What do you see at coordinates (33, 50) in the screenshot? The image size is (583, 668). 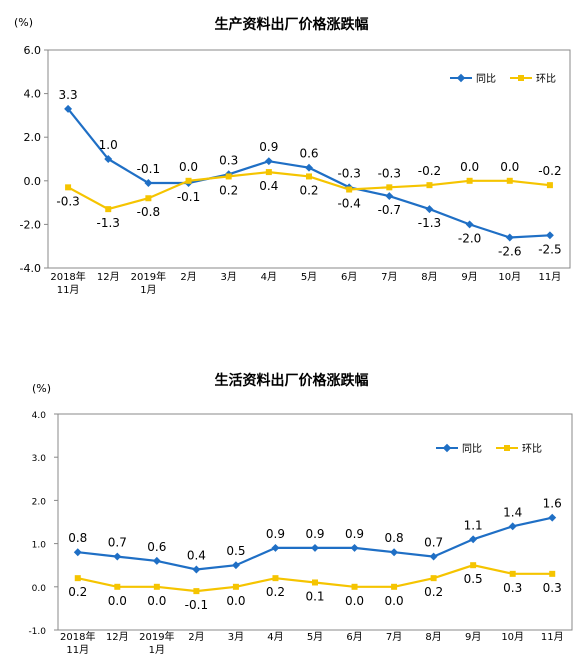 I see `y-tick-label: 6.0` at bounding box center [33, 50].